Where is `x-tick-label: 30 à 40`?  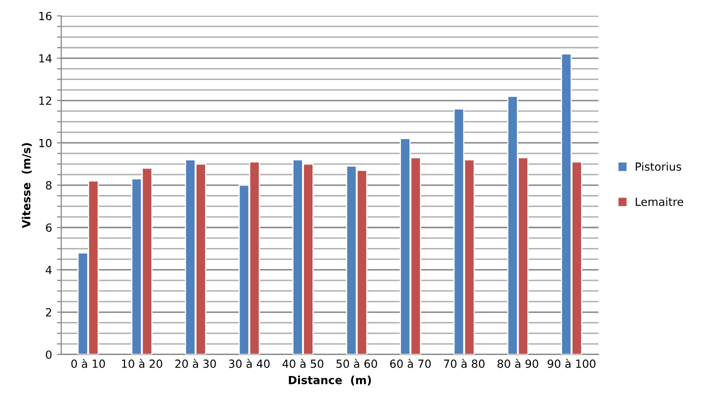
x-tick-label: 30 à 40 is located at coordinates (249, 363).